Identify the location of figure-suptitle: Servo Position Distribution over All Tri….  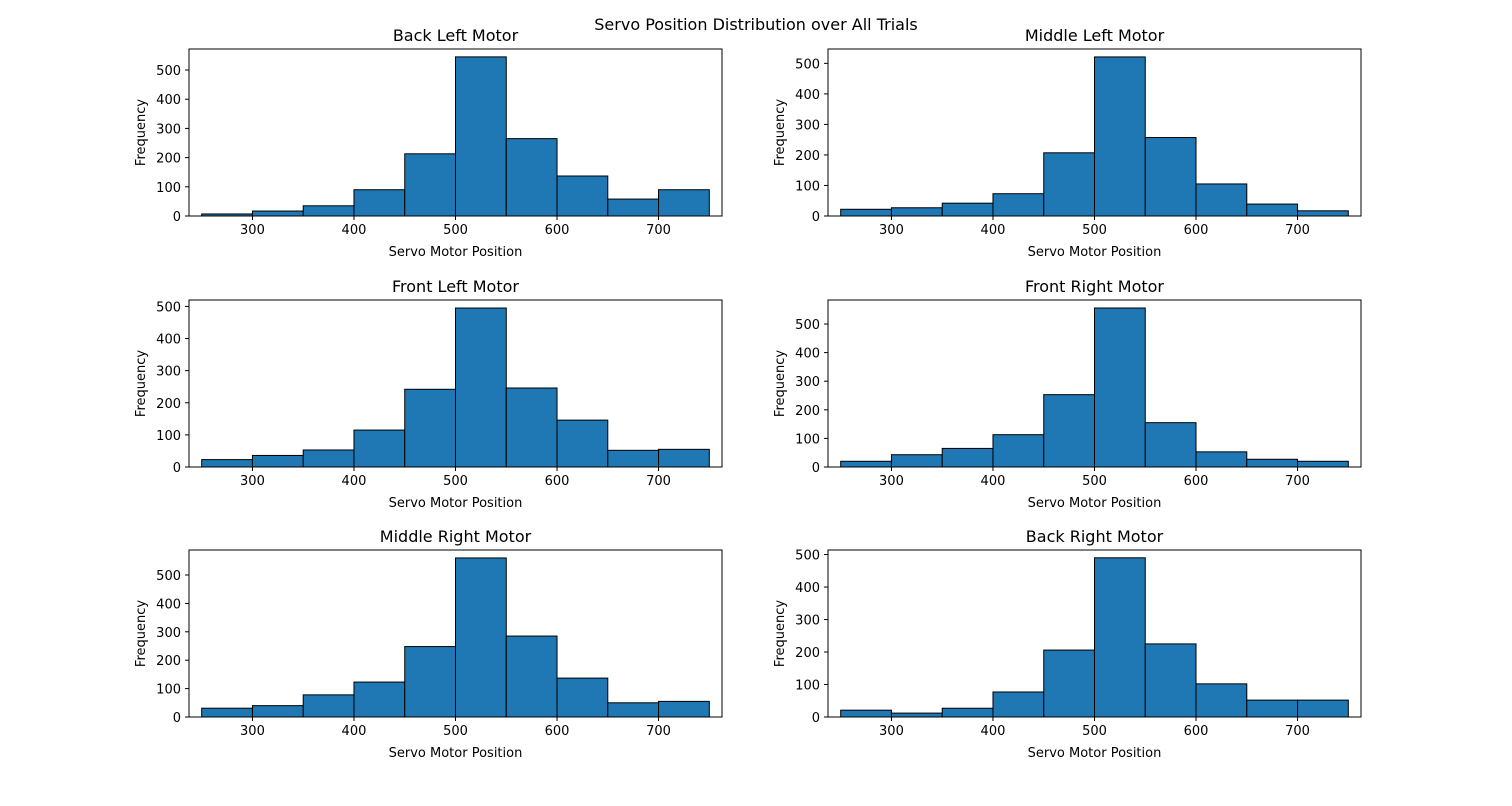
(755, 24).